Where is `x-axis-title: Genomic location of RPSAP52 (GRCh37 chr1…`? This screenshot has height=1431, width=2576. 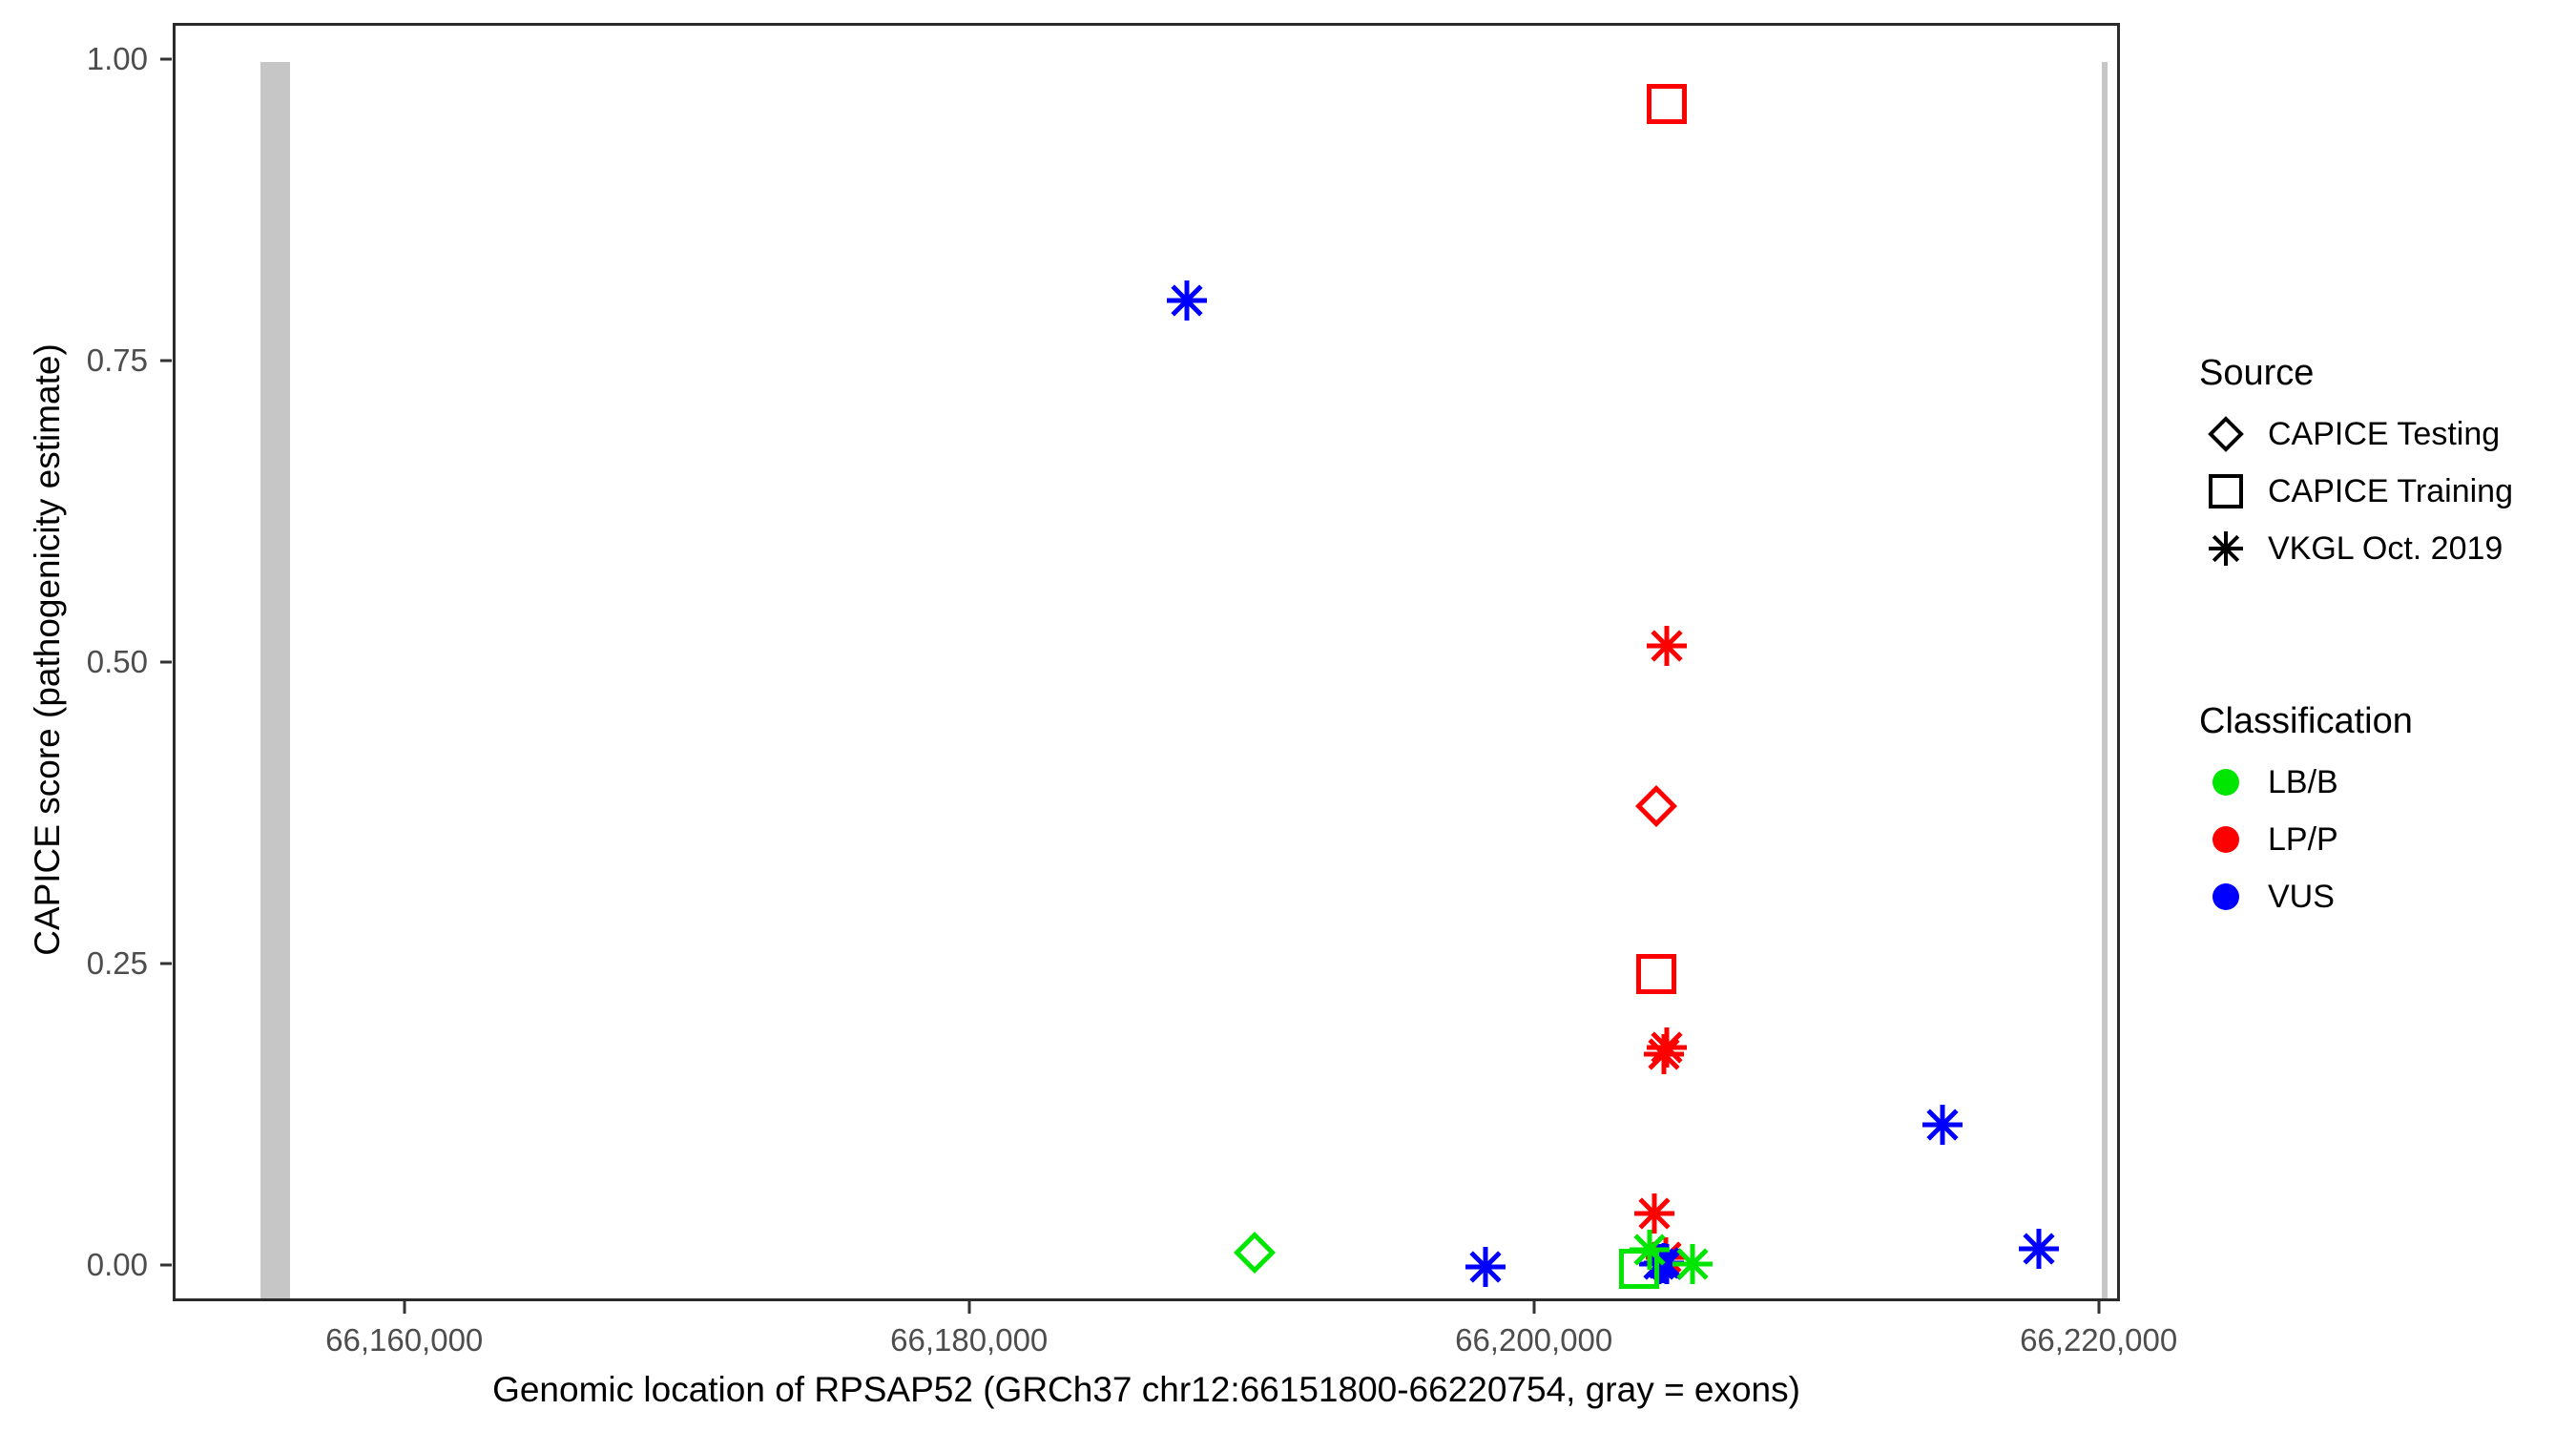 x-axis-title: Genomic location of RPSAP52 (GRCh37 chr1… is located at coordinates (1146, 1390).